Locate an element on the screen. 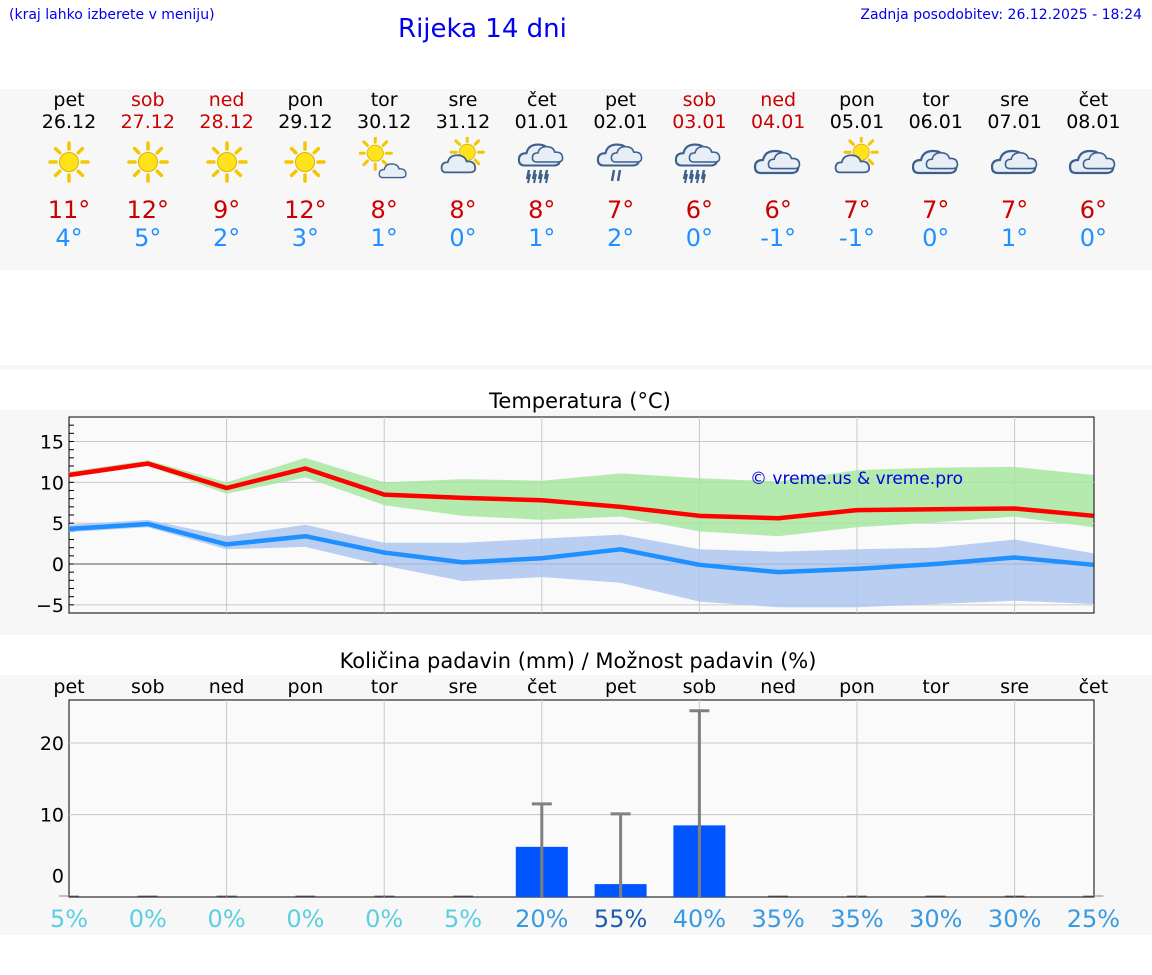 The height and width of the screenshot is (975, 1152). day-date: 04.01 is located at coordinates (778, 122).